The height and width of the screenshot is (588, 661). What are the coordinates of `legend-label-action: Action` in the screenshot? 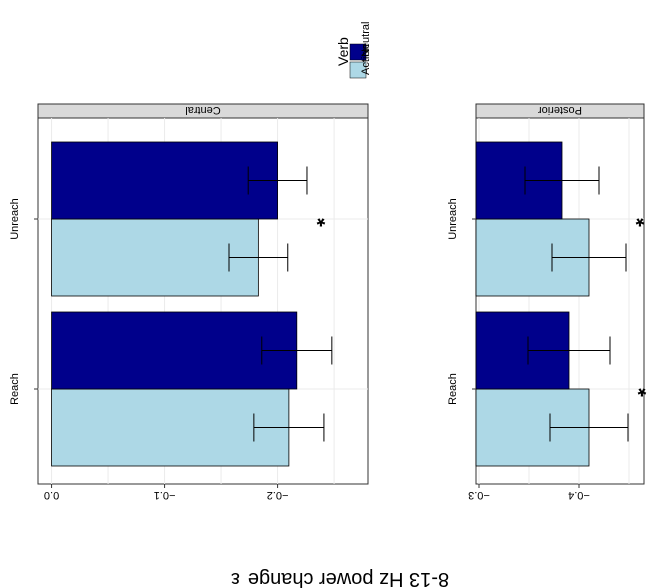 It's located at (366, 59).